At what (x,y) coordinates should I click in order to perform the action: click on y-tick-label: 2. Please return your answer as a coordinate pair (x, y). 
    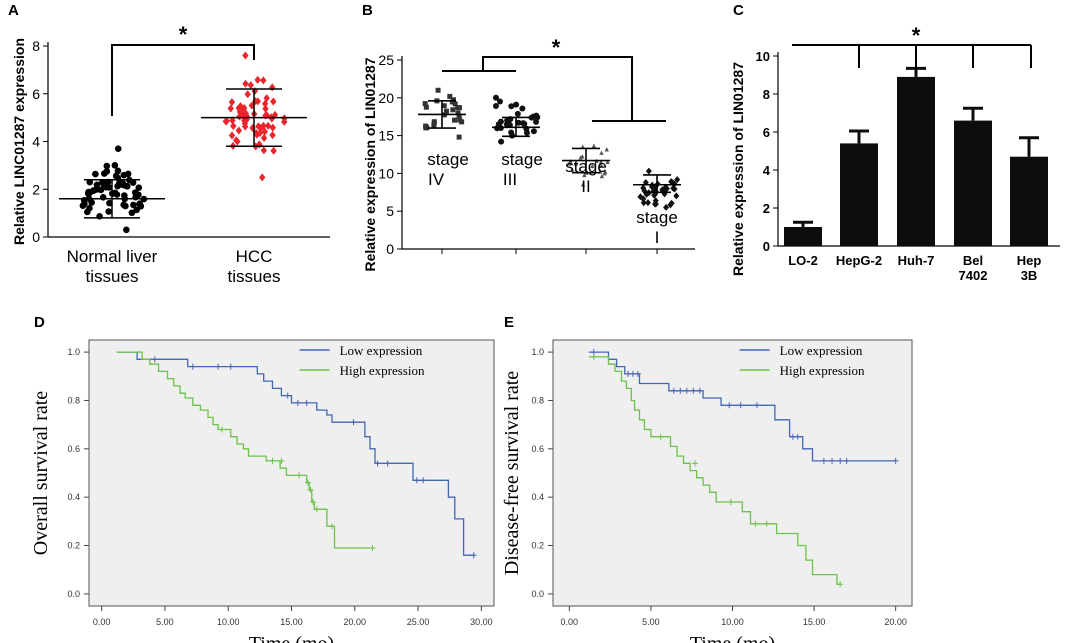
    Looking at the image, I should click on (766, 208).